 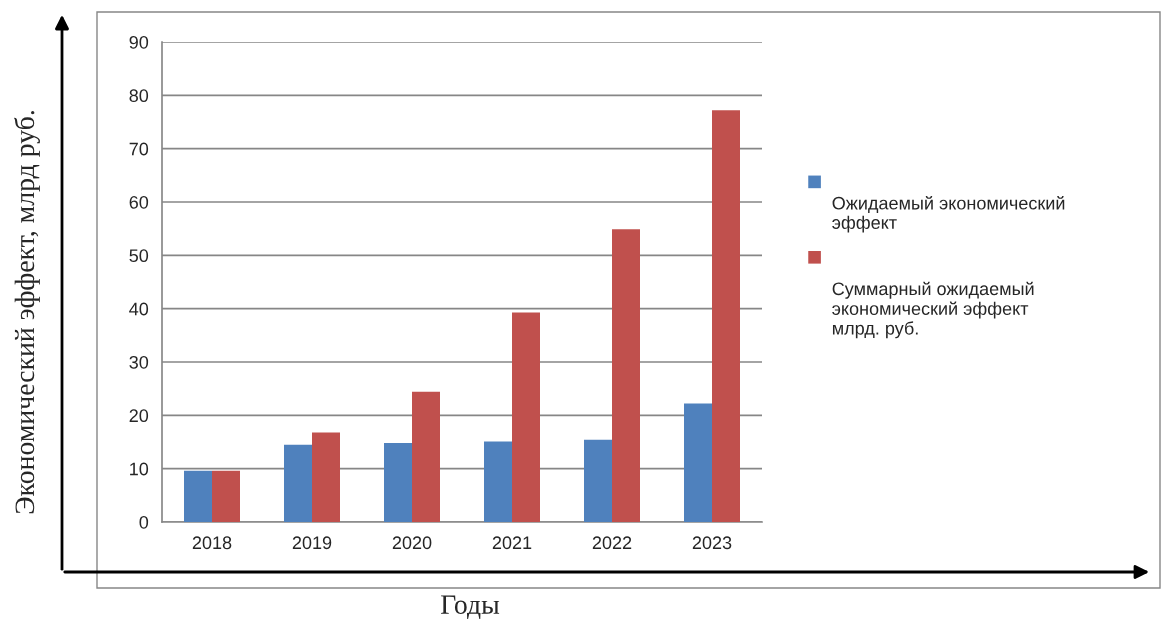 I want to click on x-tick-label: 2023, so click(x=712, y=543).